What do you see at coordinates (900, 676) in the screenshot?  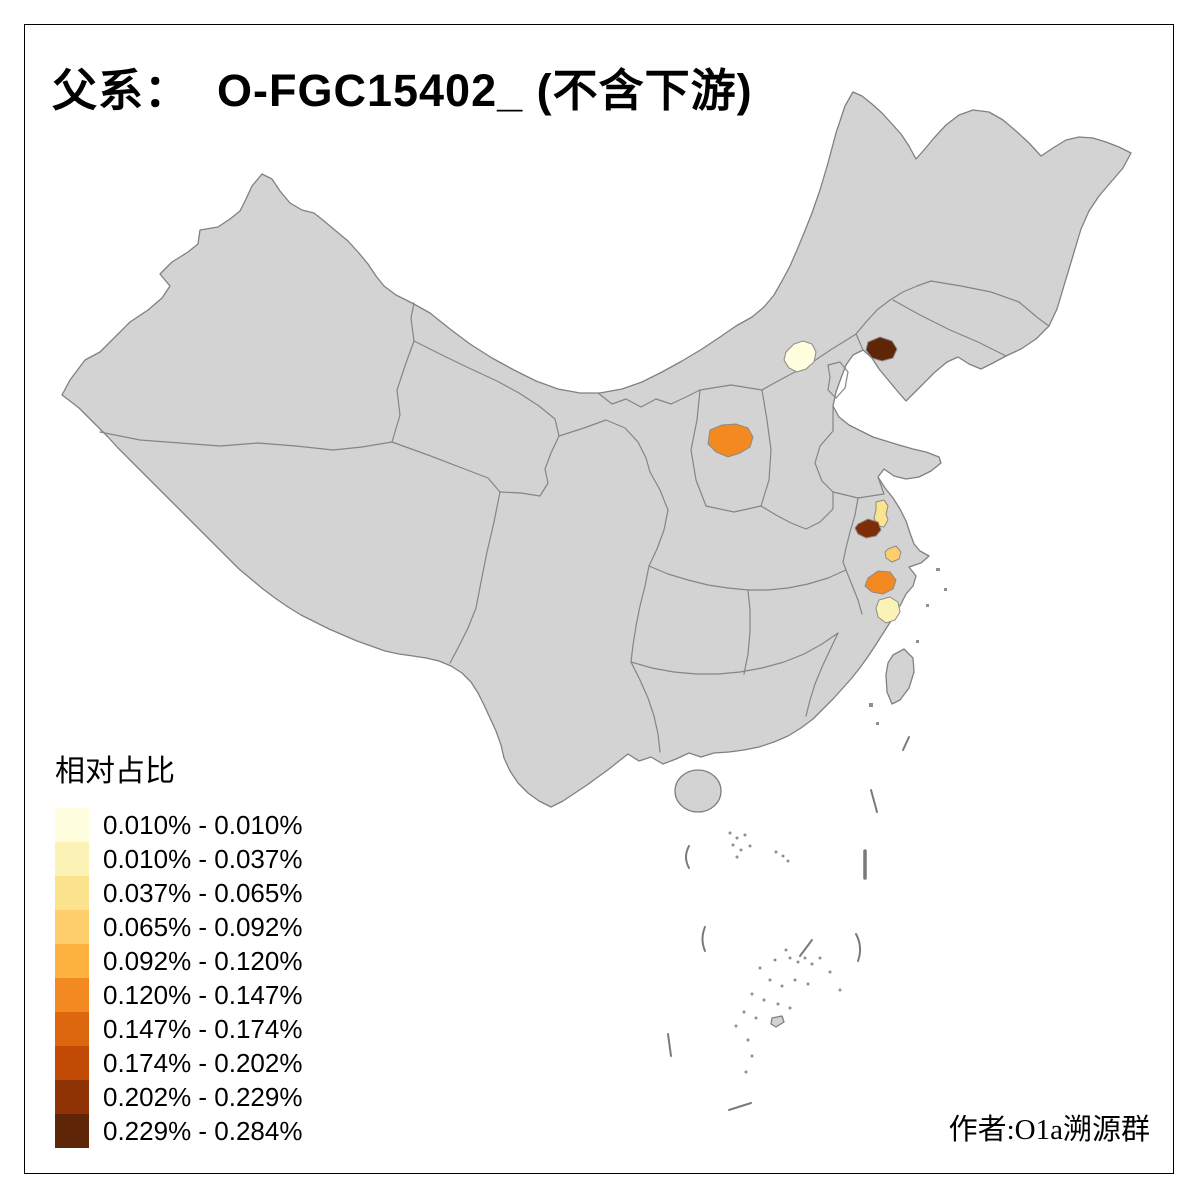 I see `taiwan-island` at bounding box center [900, 676].